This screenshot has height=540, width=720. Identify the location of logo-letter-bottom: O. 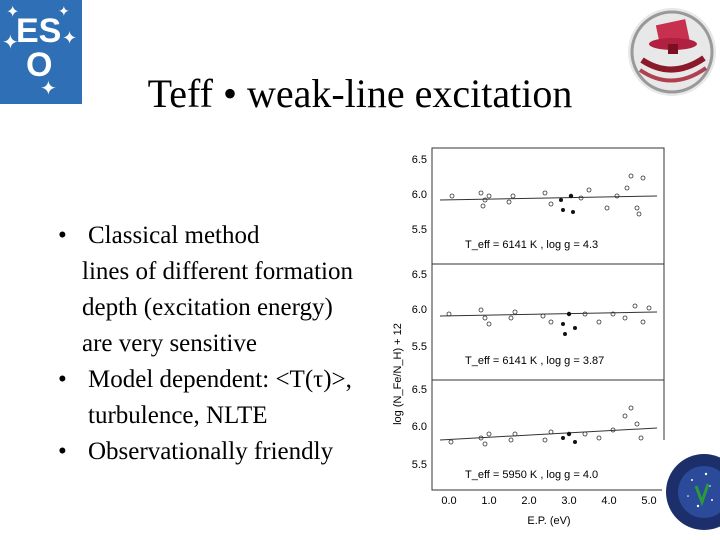
(39, 65).